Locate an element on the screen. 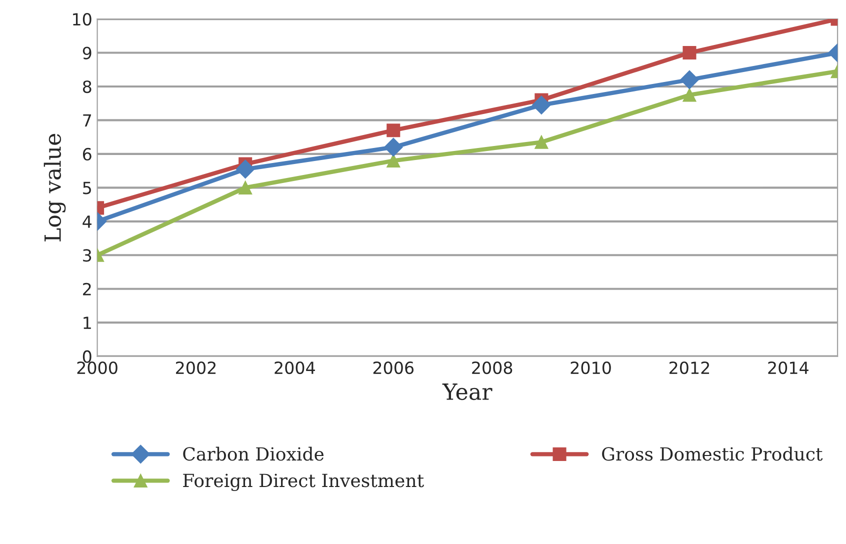 Image resolution: width=846 pixels, height=544 pixels. y-tick-label: 7 is located at coordinates (87, 120).